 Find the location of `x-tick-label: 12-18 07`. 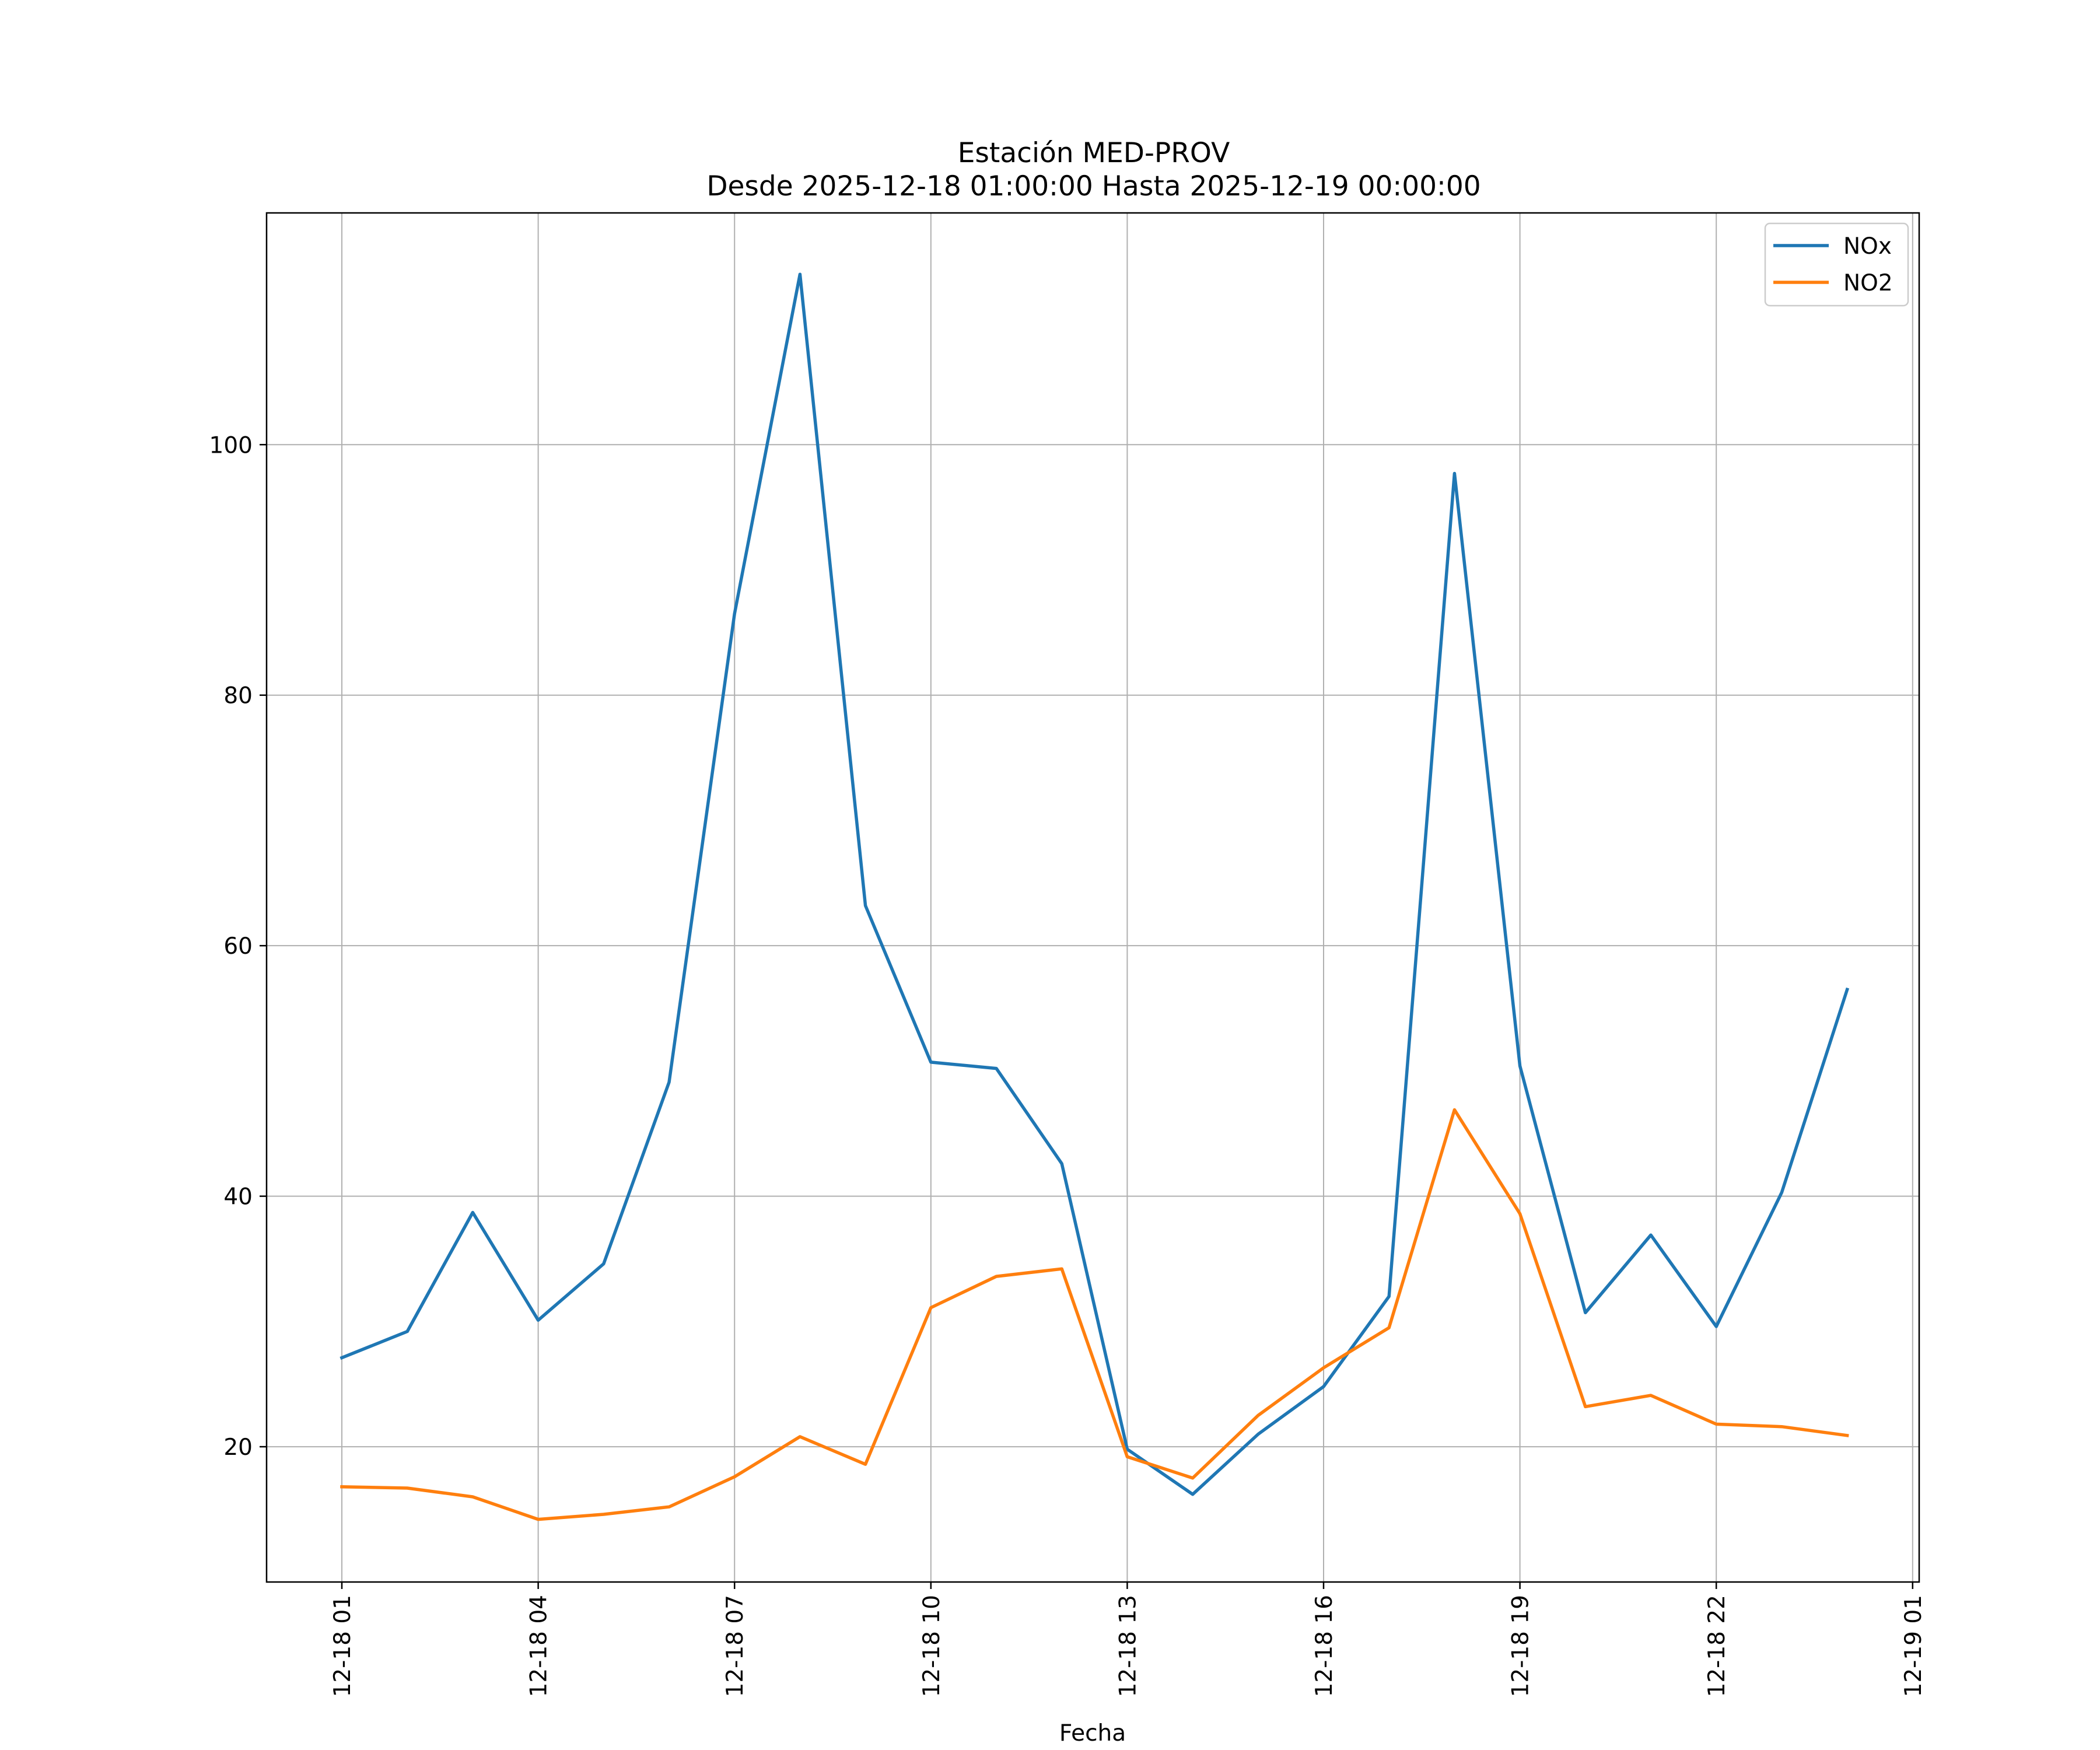

x-tick-label: 12-18 07 is located at coordinates (735, 1646).